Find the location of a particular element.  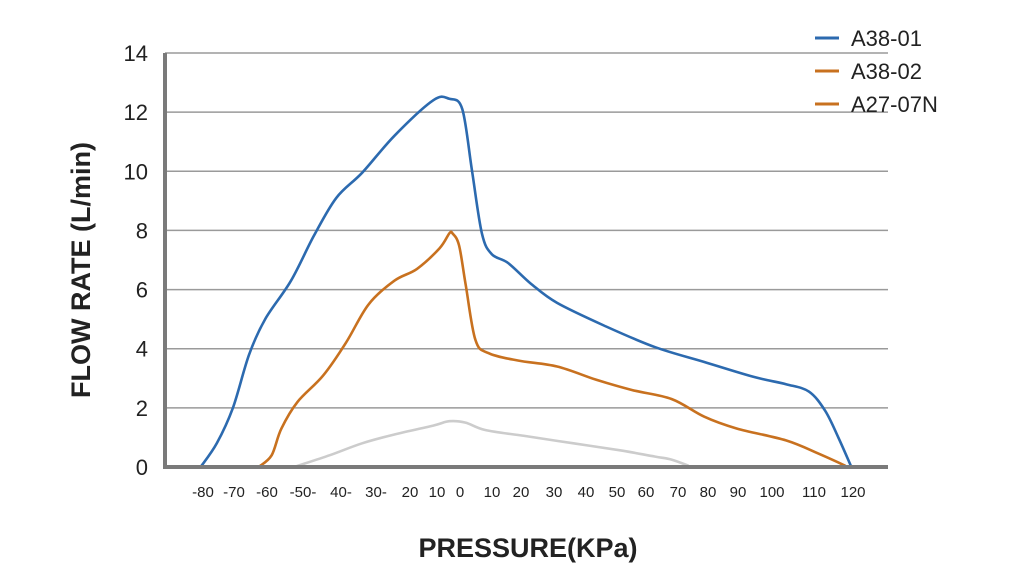

x-tick-label: 50 is located at coordinates (617, 492).